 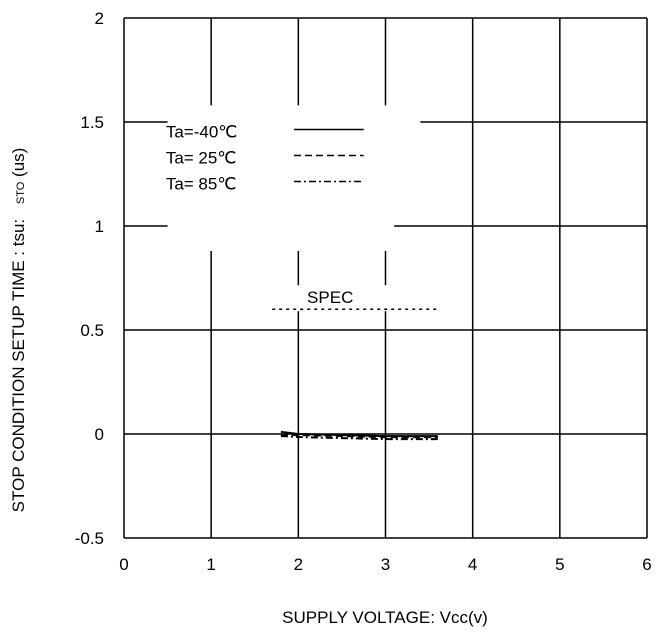 I want to click on series-lines, so click(x=359, y=435).